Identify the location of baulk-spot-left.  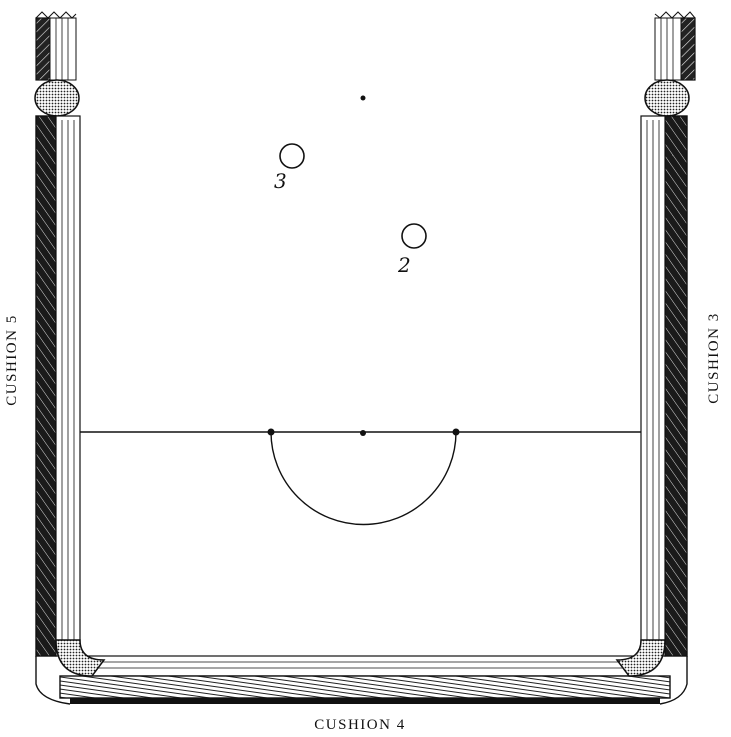
(271, 432).